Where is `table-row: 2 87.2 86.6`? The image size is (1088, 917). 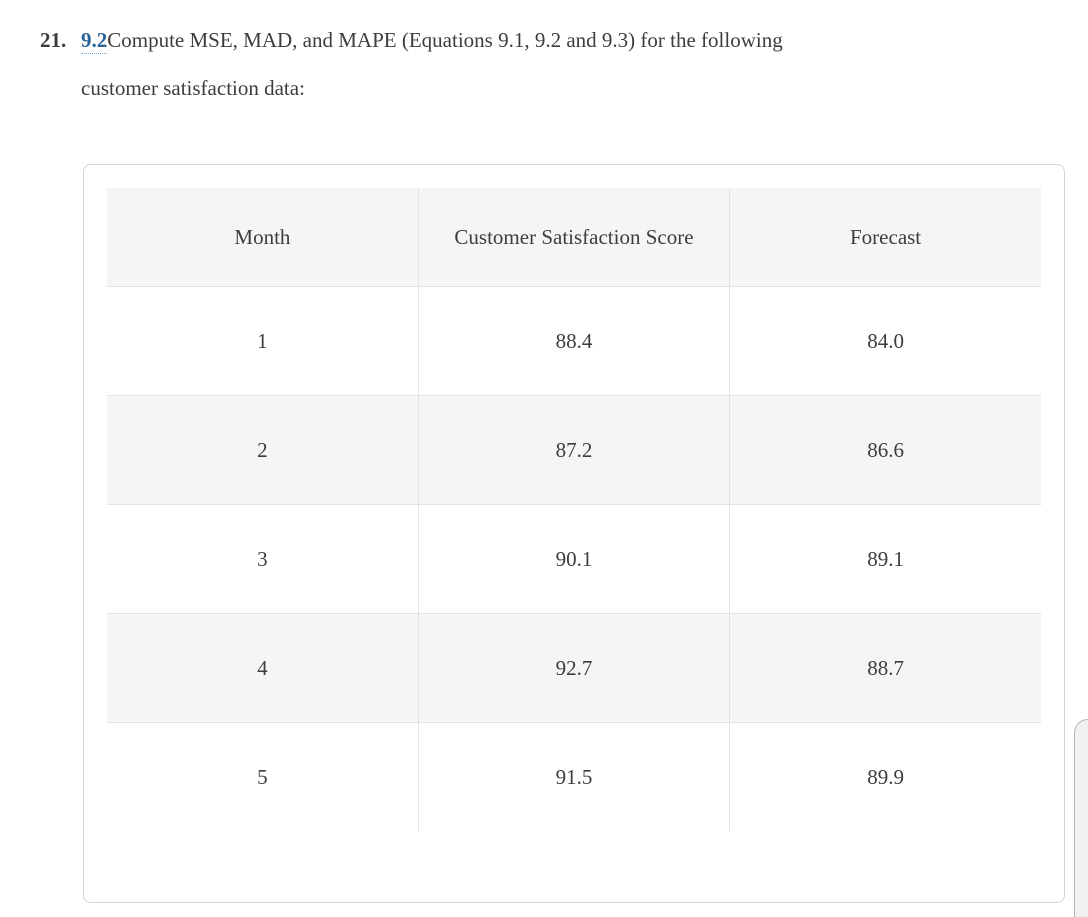
table-row: 2 87.2 86.6 is located at coordinates (574, 450).